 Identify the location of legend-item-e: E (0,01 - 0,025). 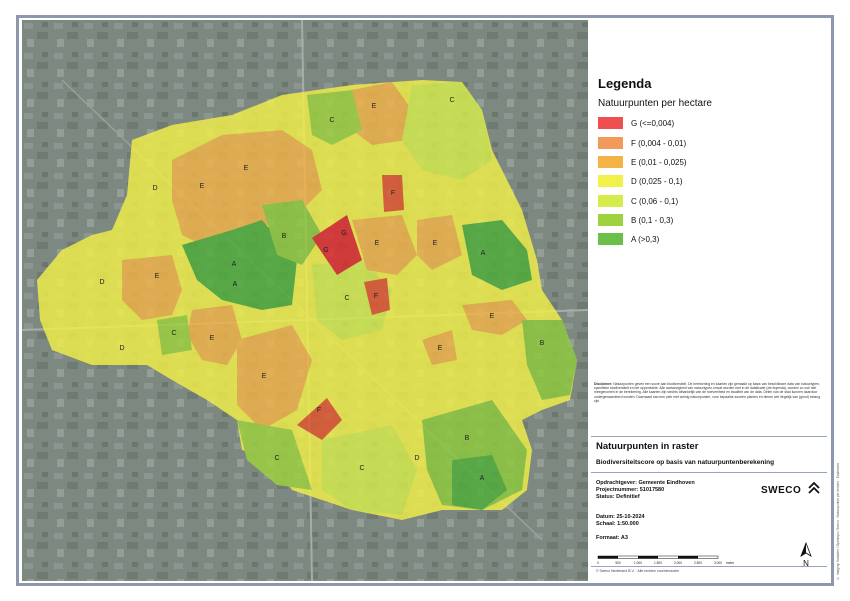
(642, 162).